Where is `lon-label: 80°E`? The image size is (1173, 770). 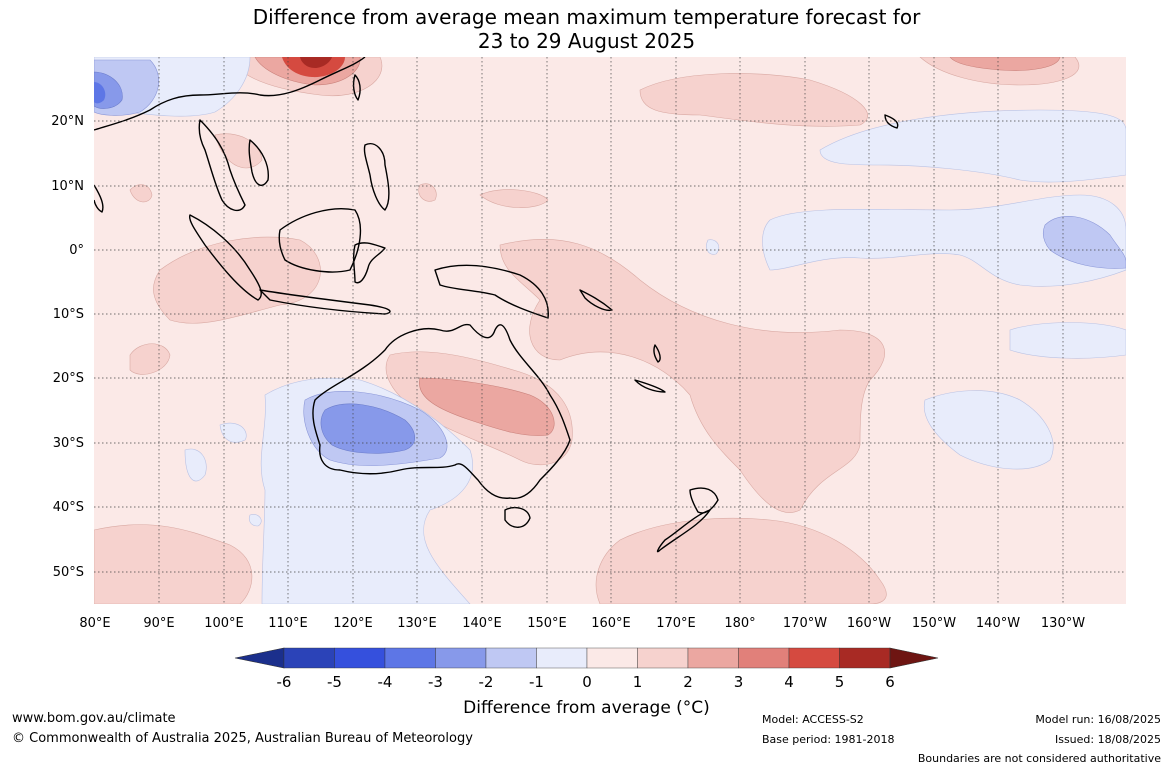 lon-label: 80°E is located at coordinates (94, 623).